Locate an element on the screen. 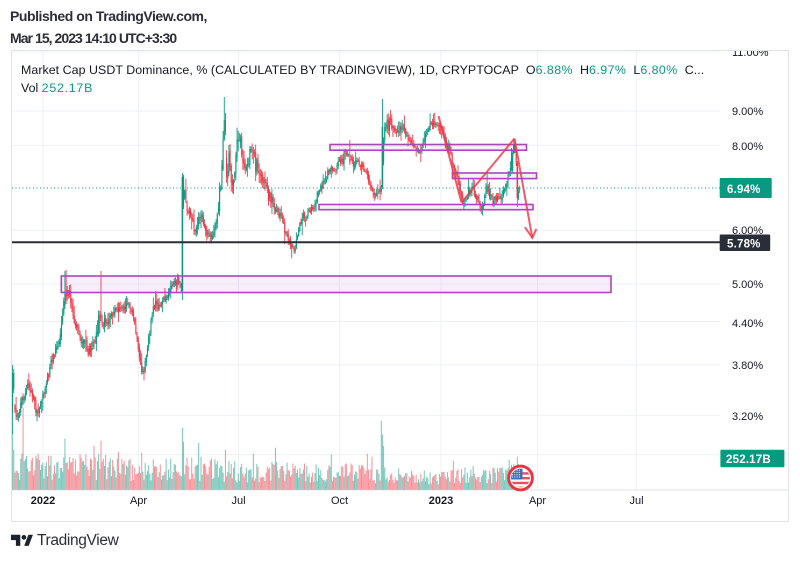 This screenshot has width=800, height=562. svg-text: 3.80% is located at coordinates (747, 366).